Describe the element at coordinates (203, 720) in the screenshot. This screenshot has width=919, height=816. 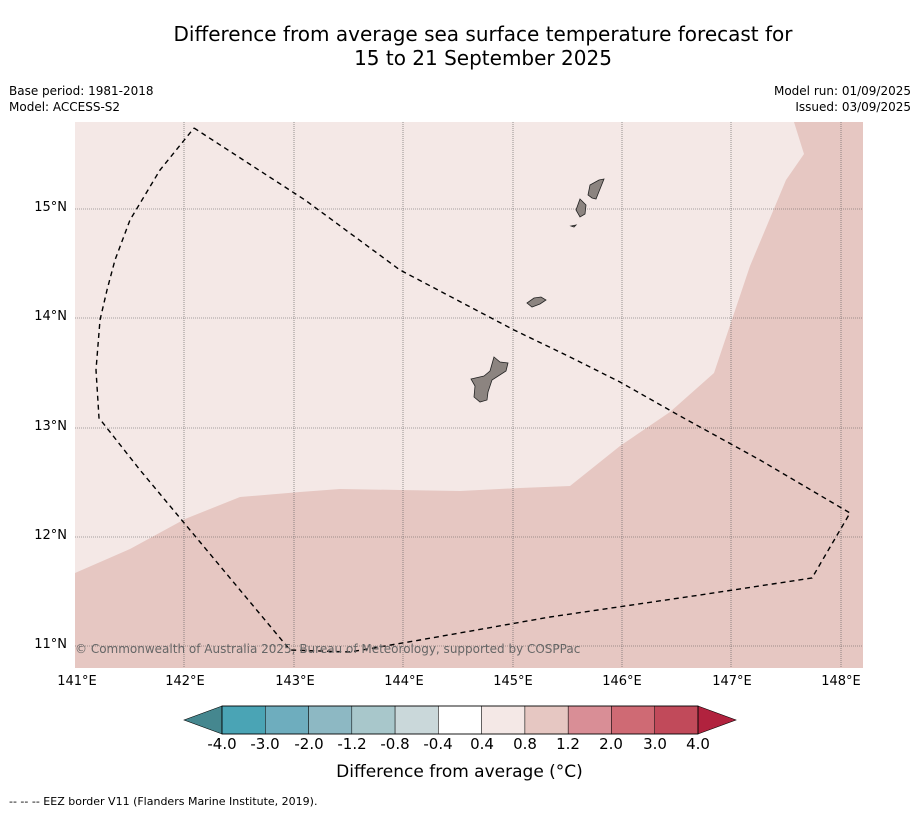
I see `colorbar-under-arrow` at that location.